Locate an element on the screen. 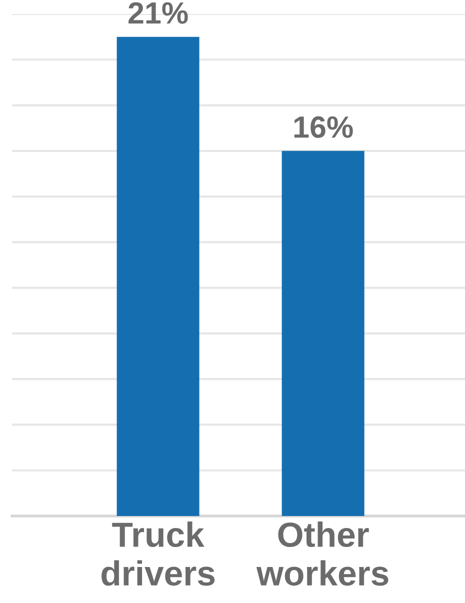  data-label: 21% is located at coordinates (158, 13).